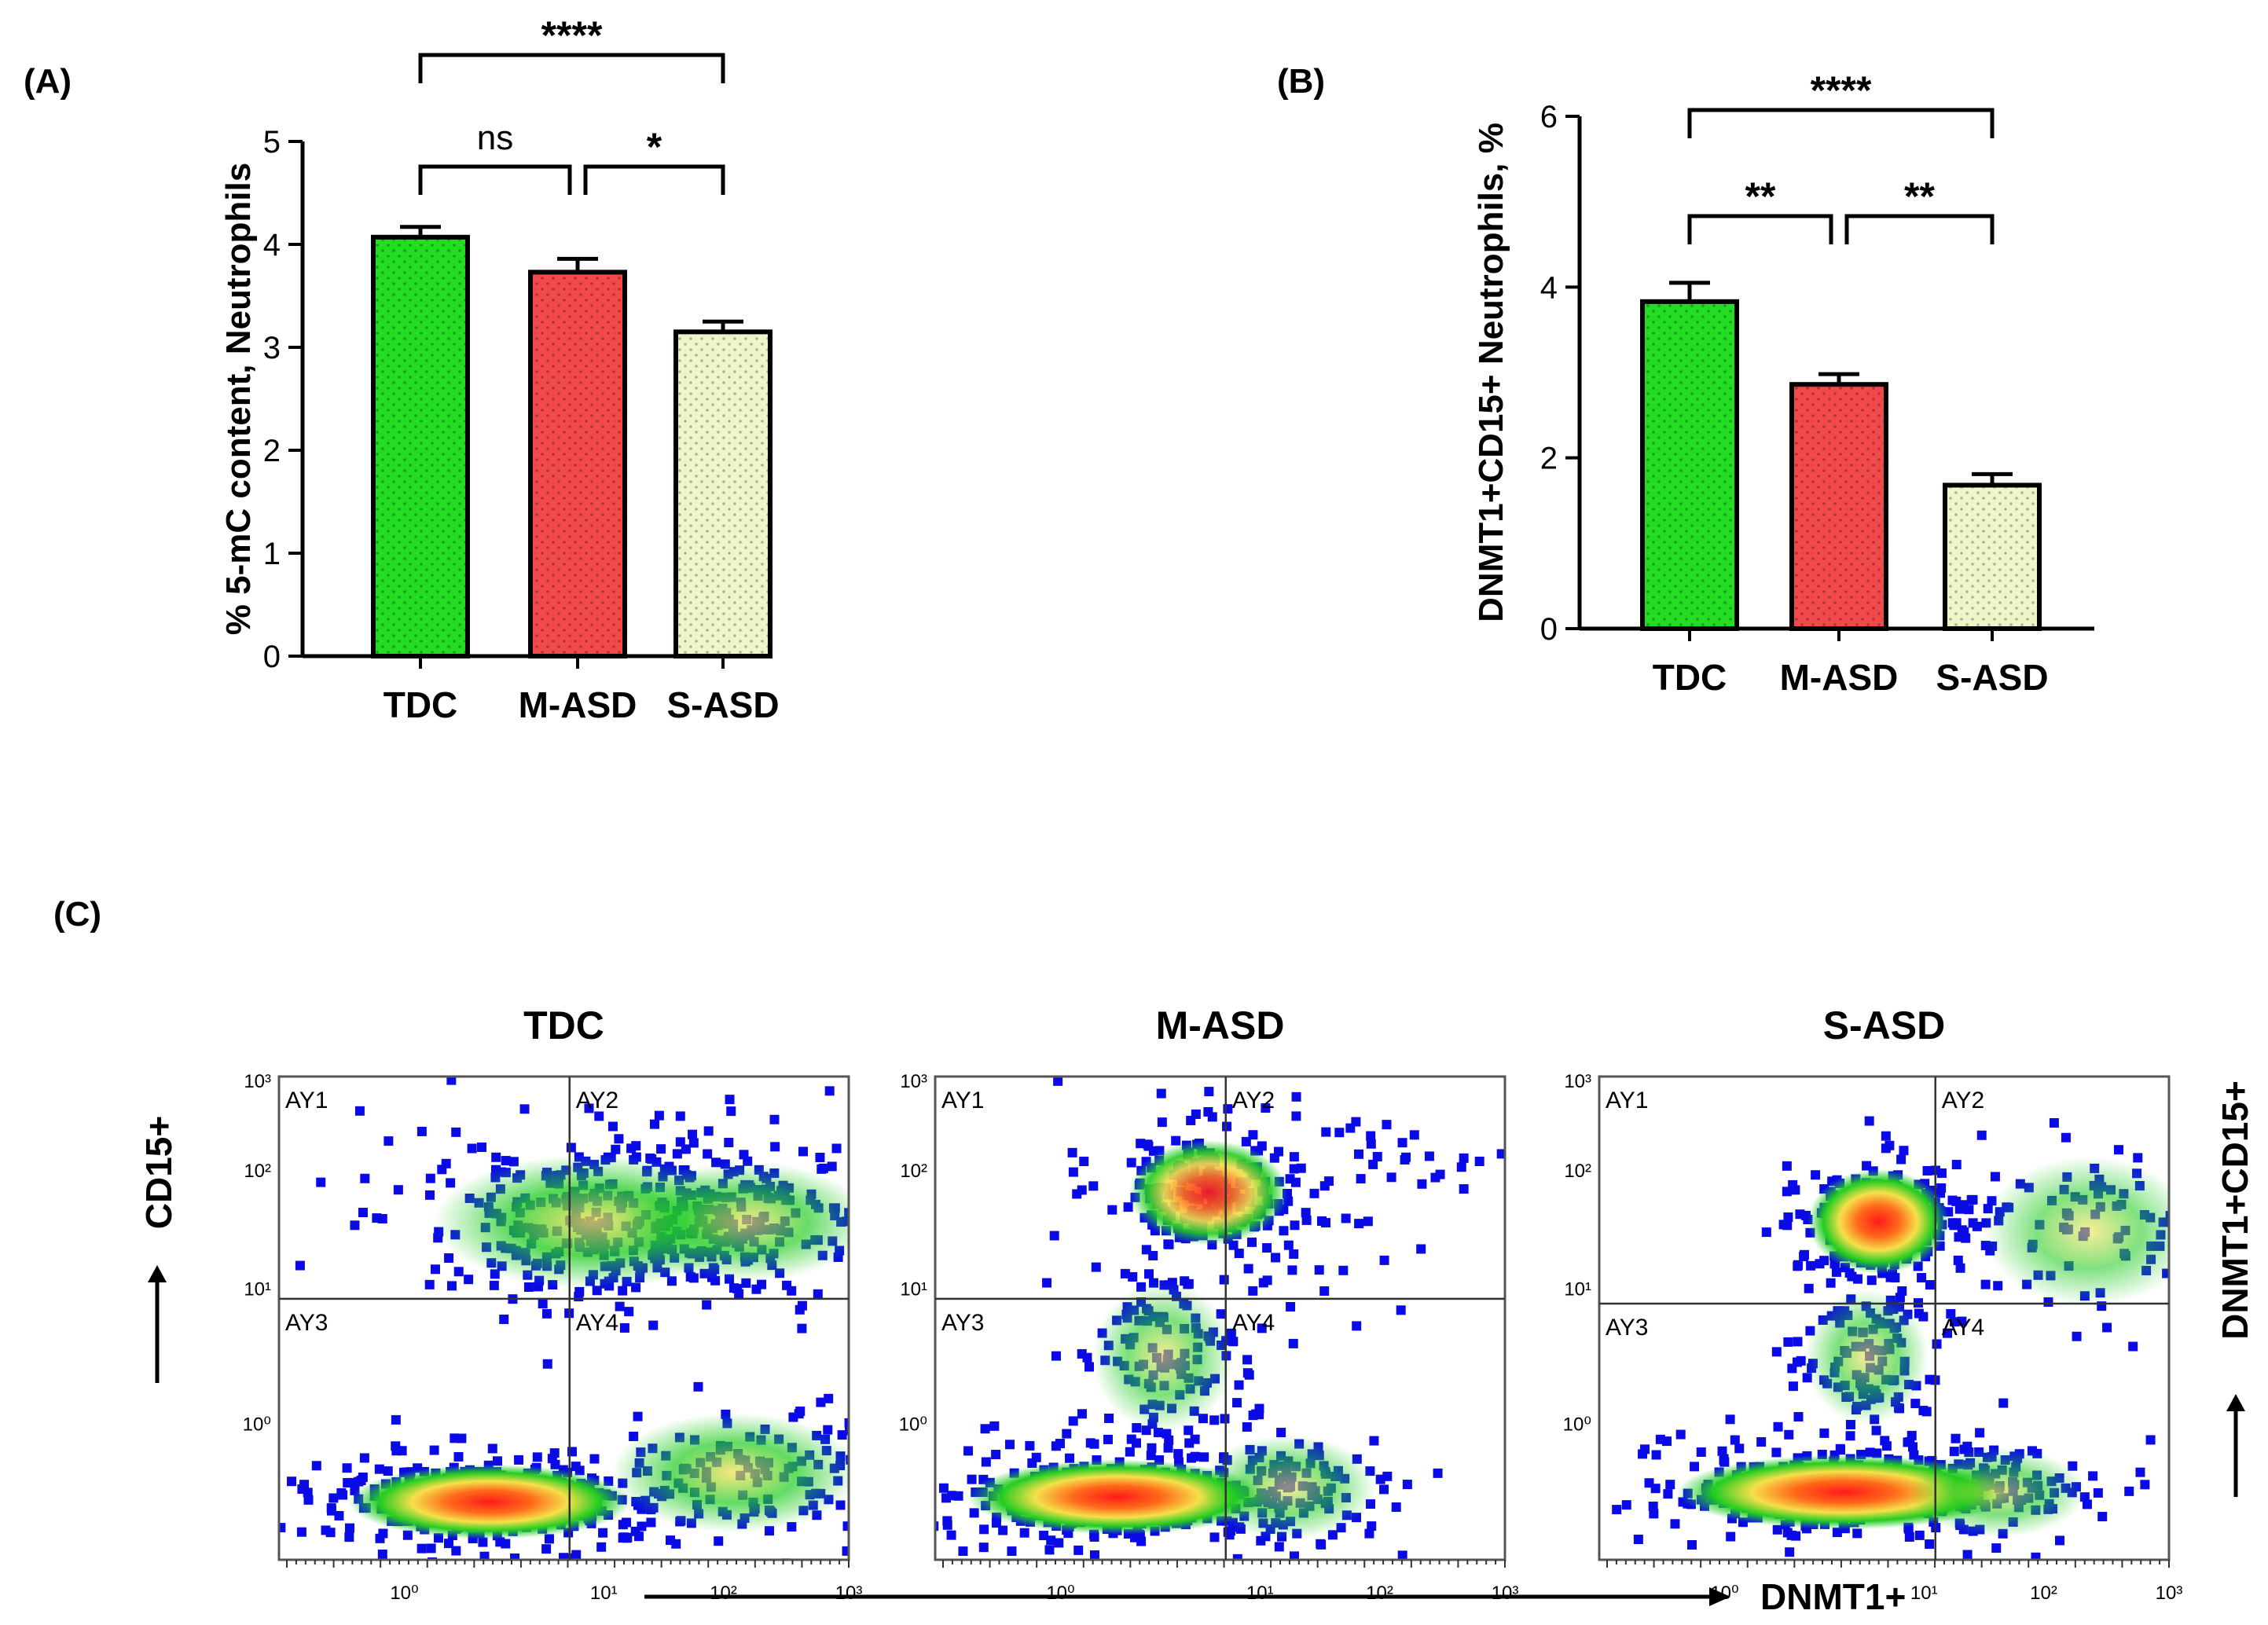 This screenshot has height=1625, width=2268. Describe the element at coordinates (1118, 1497) in the screenshot. I see `density-region` at that location.